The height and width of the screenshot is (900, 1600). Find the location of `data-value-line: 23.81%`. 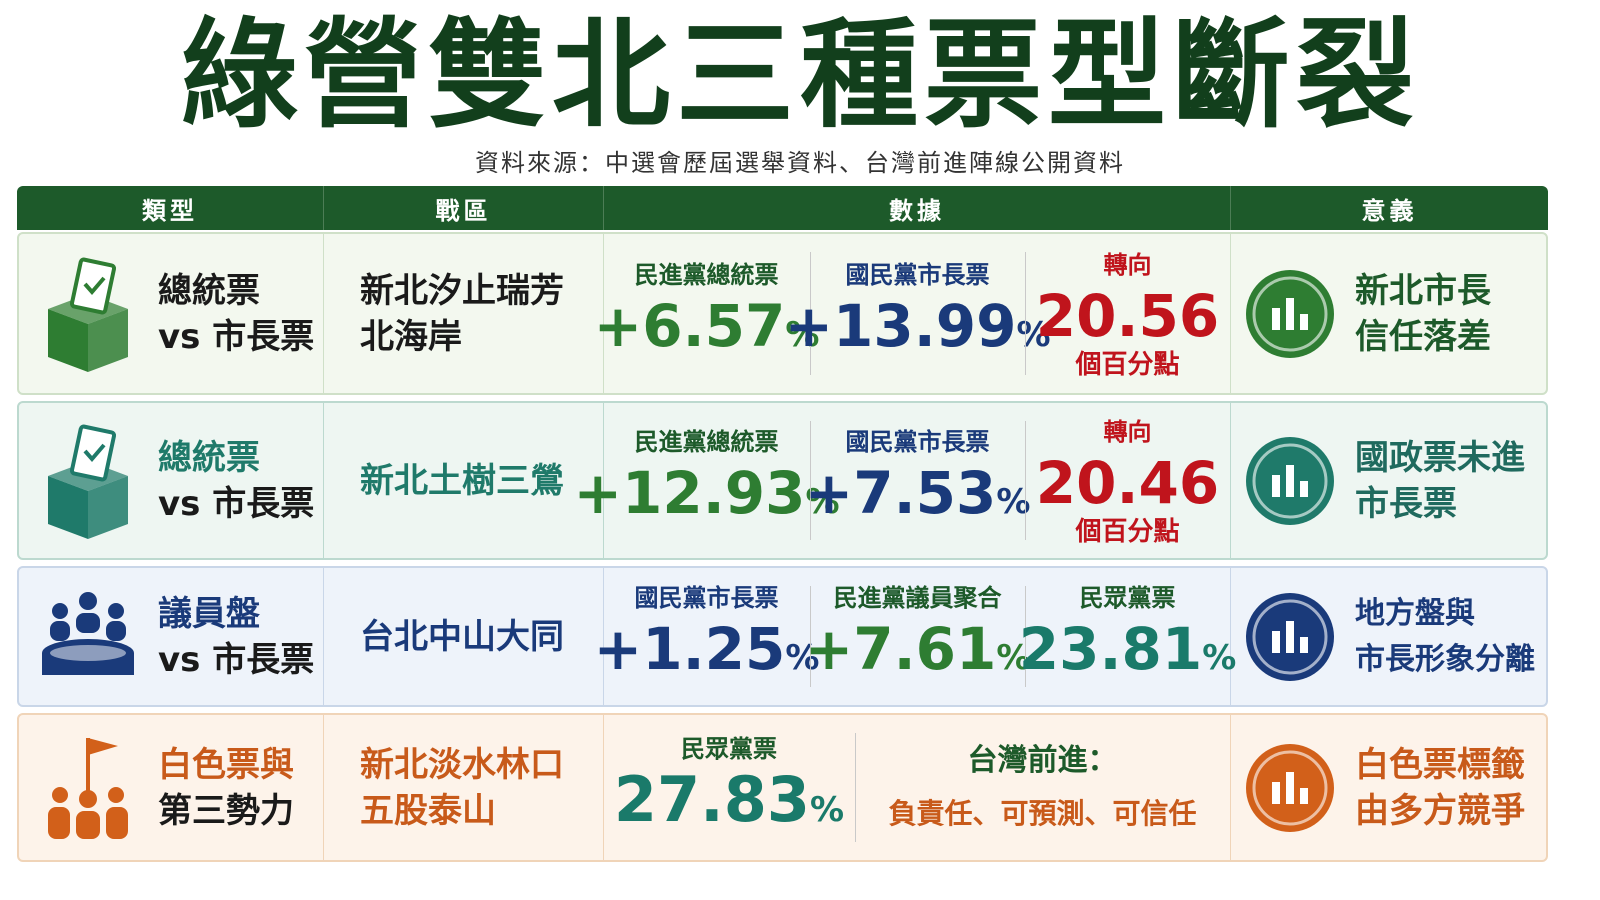

data-value-line: 23.81% is located at coordinates (1128, 653).